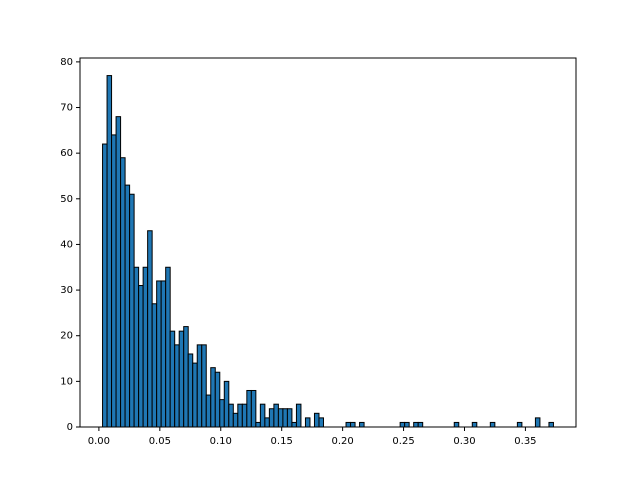  What do you see at coordinates (66, 244) in the screenshot?
I see `y-tick-label: 40` at bounding box center [66, 244].